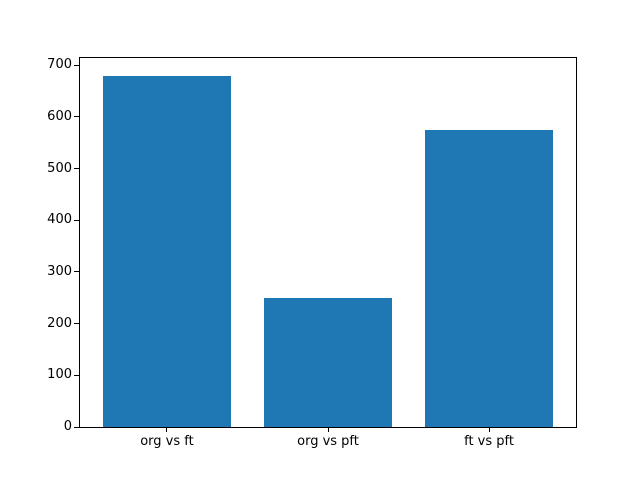 The width and height of the screenshot is (640, 480). I want to click on bar-org-vs-pft, so click(328, 362).